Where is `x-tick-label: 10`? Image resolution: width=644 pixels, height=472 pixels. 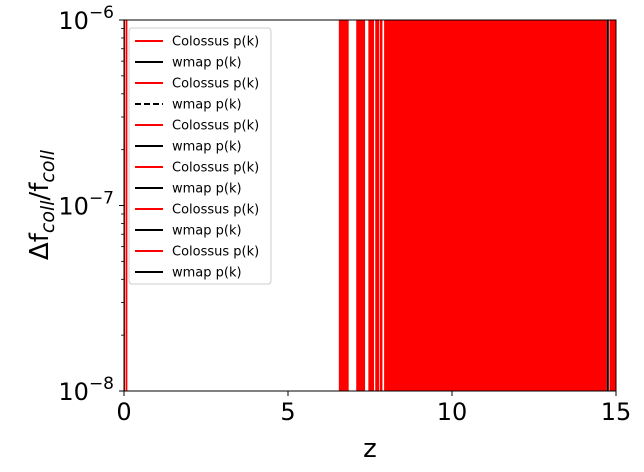 x-tick-label: 10 is located at coordinates (452, 412).